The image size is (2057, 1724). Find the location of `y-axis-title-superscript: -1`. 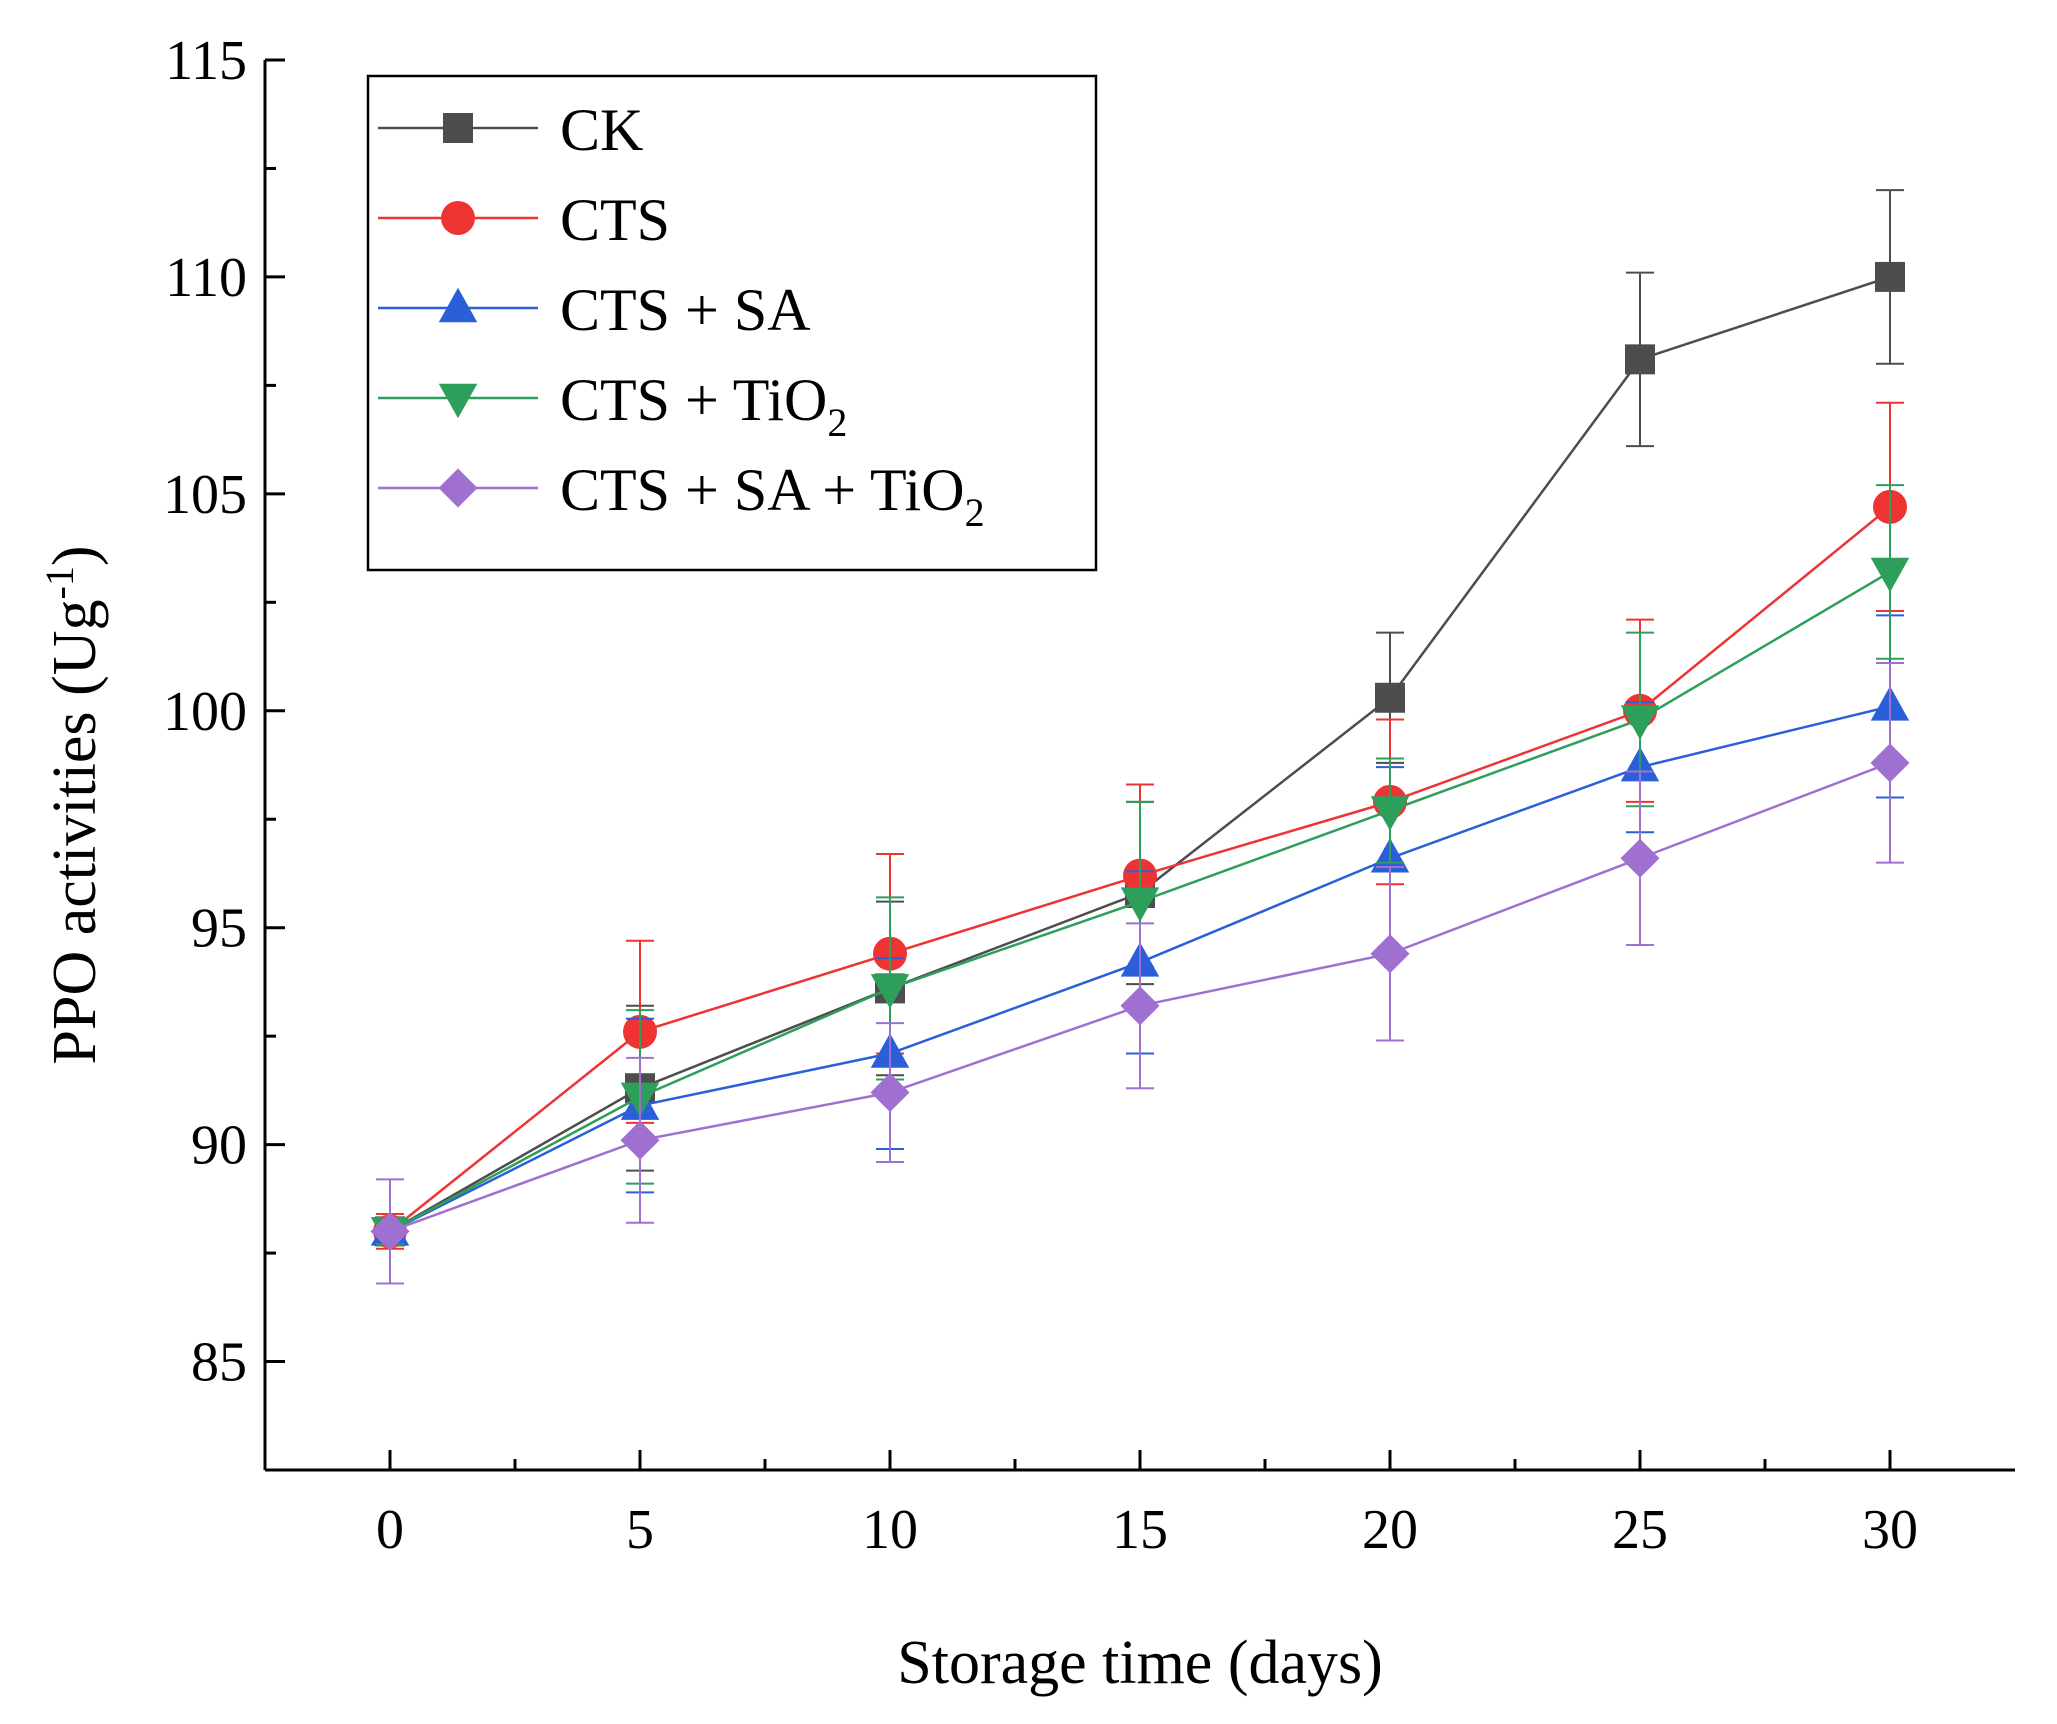

y-axis-title-superscript: -1 is located at coordinates (59, 582).